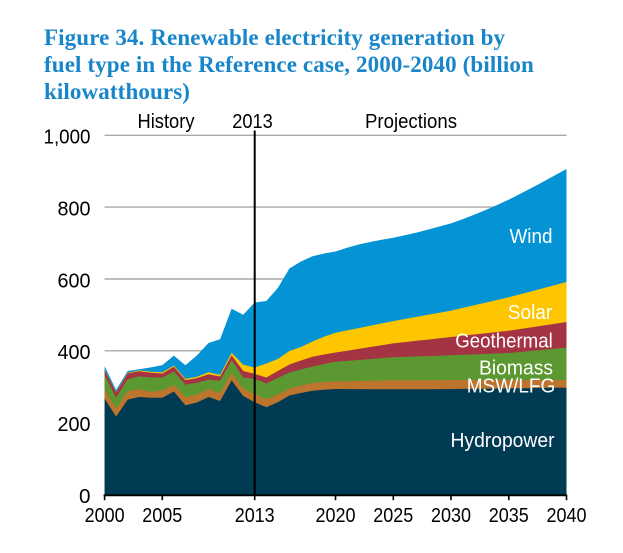  What do you see at coordinates (516, 368) in the screenshot?
I see `svg-text: Biomass` at bounding box center [516, 368].